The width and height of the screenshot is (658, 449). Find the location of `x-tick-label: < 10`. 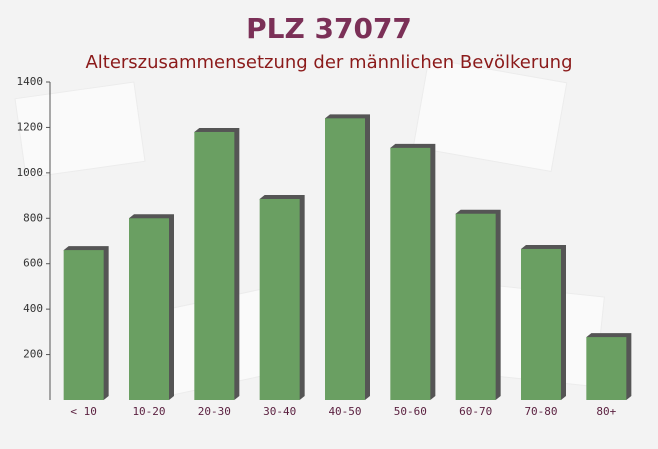

x-tick-label: < 10 is located at coordinates (83, 411).